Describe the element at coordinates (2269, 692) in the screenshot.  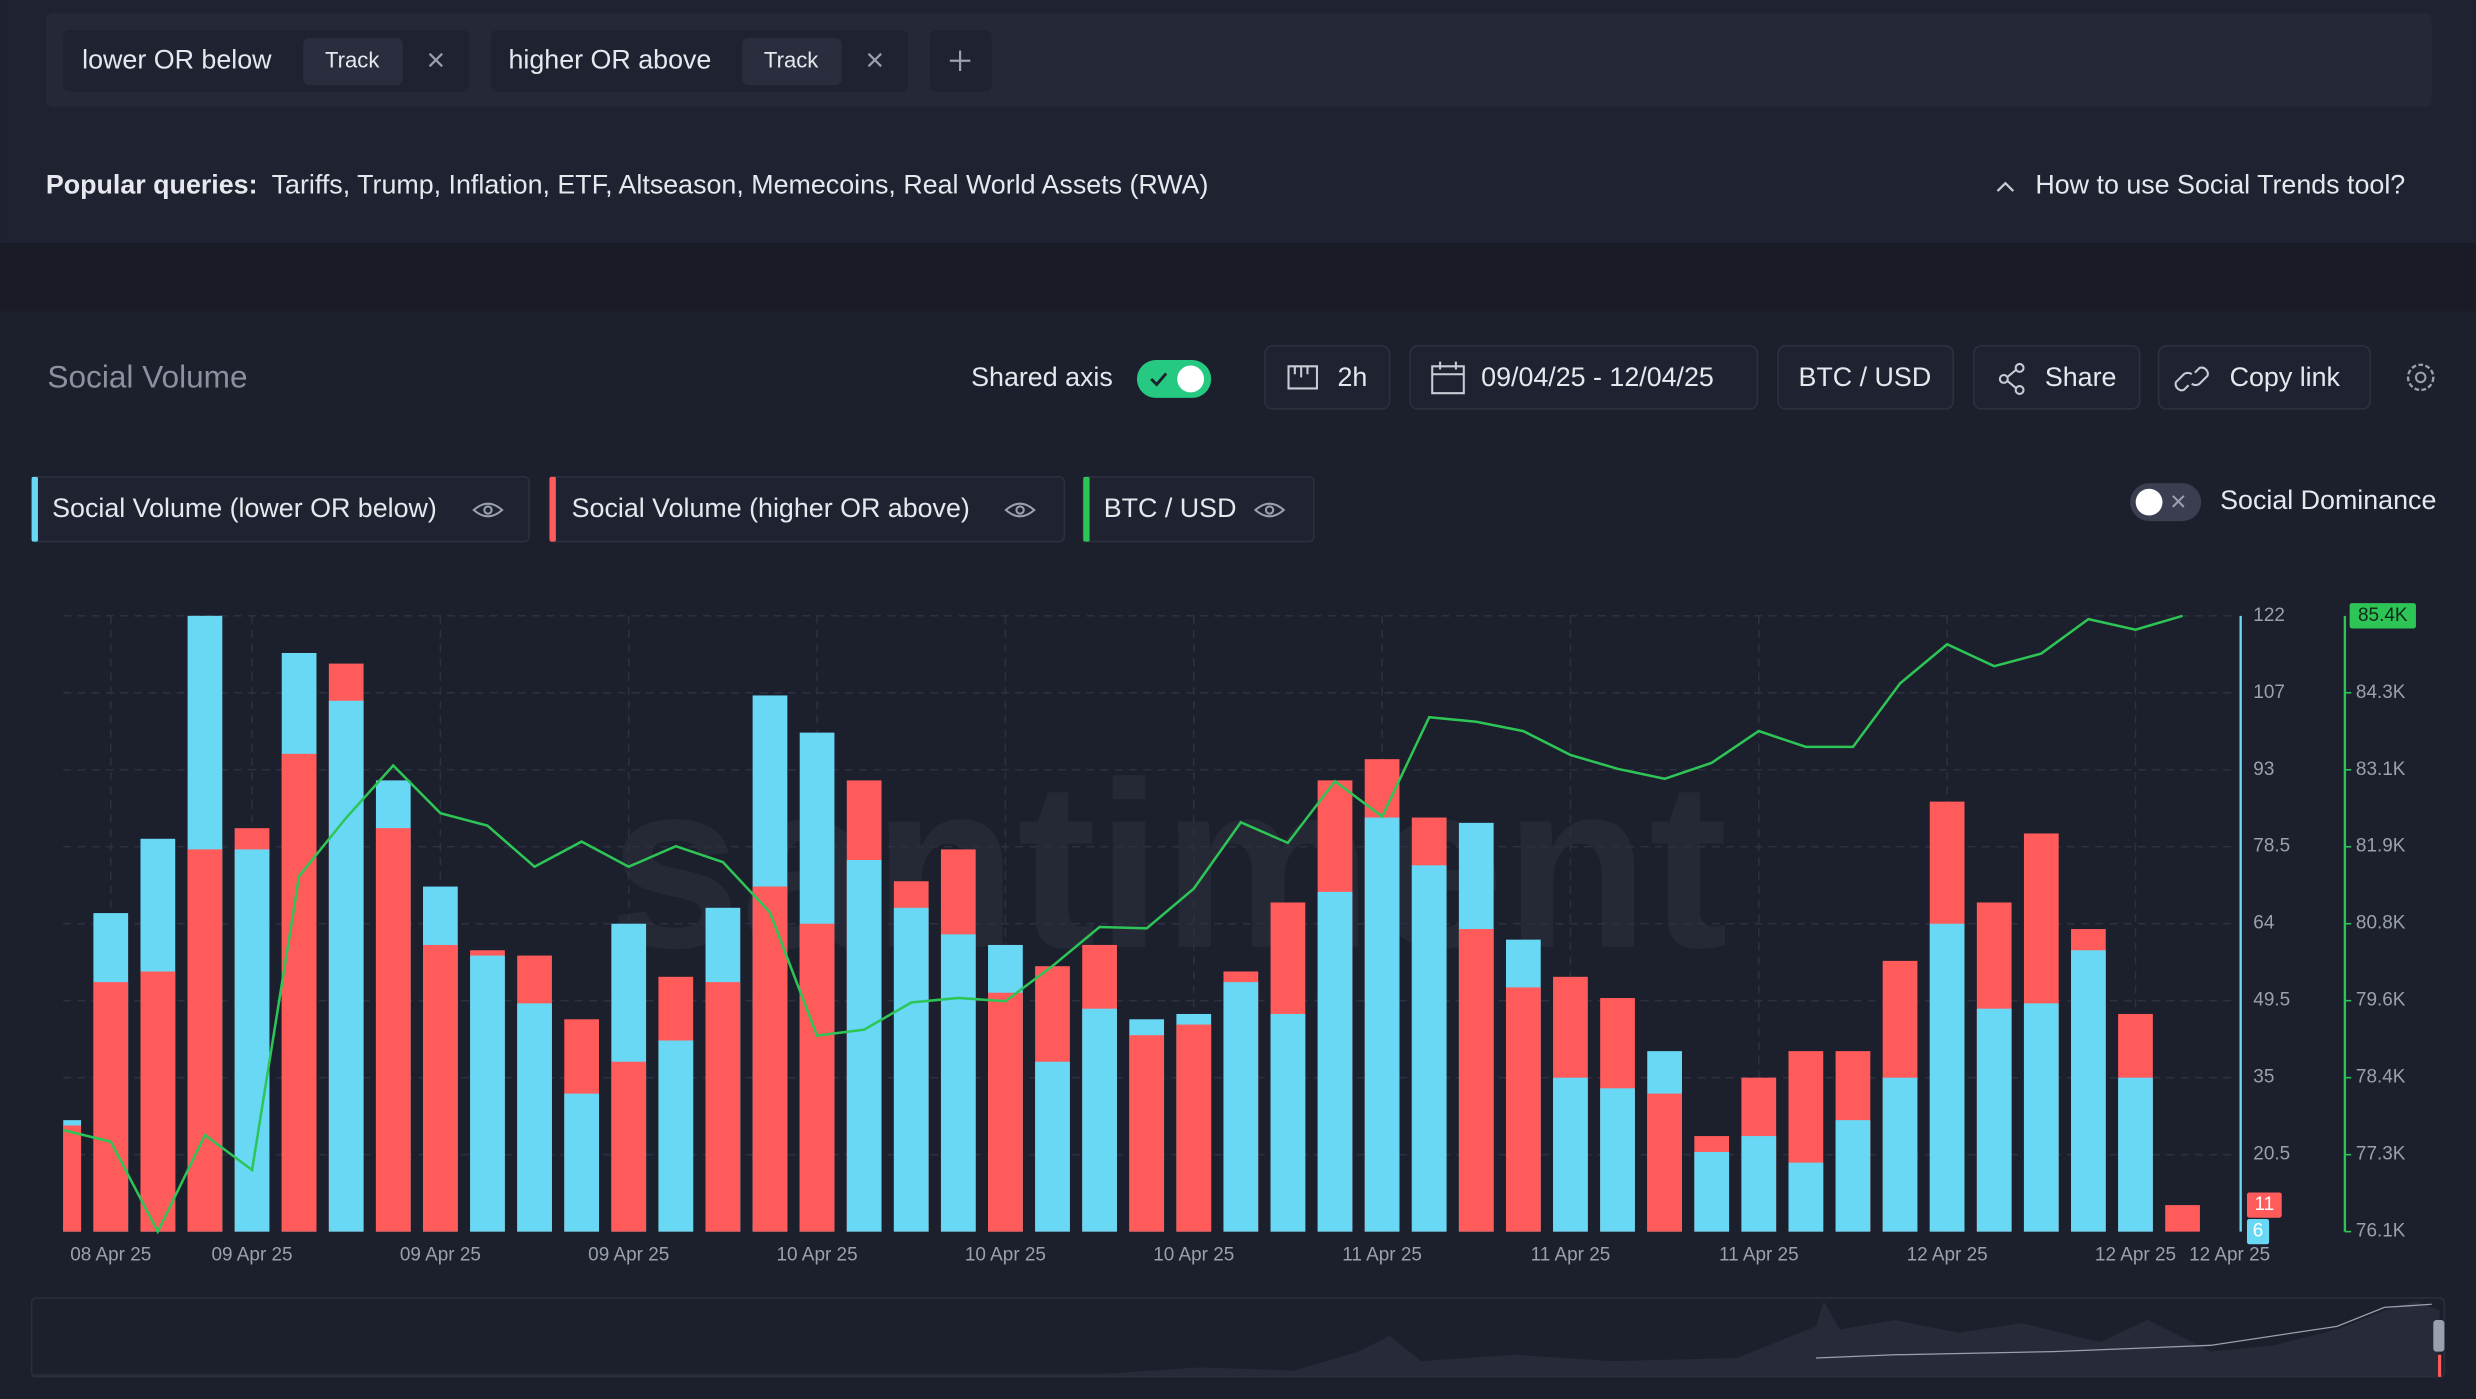
I see `y-tick-label: 107` at that location.